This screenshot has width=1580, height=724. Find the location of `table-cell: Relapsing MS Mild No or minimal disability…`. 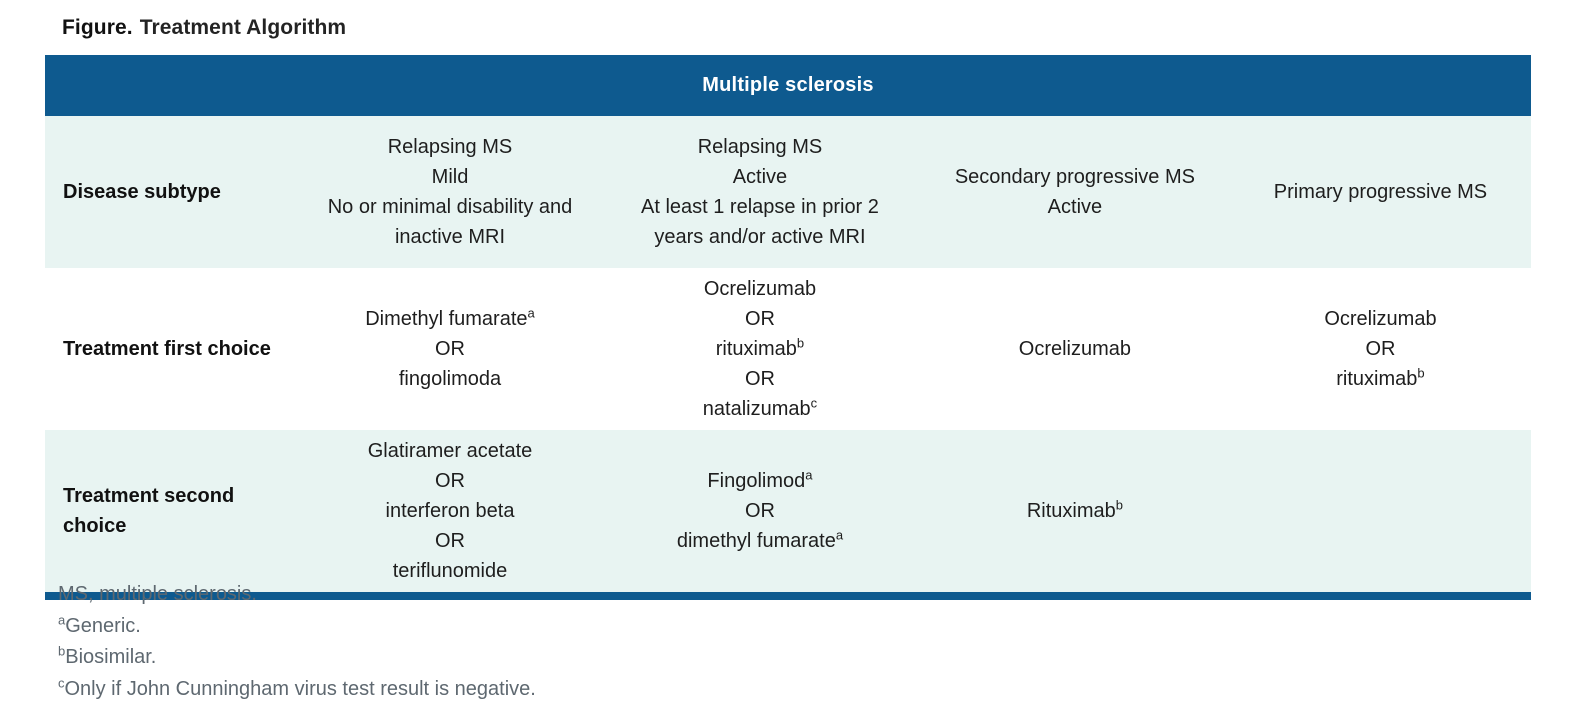

table-cell: Relapsing MS Mild No or minimal disability… is located at coordinates (449, 192).